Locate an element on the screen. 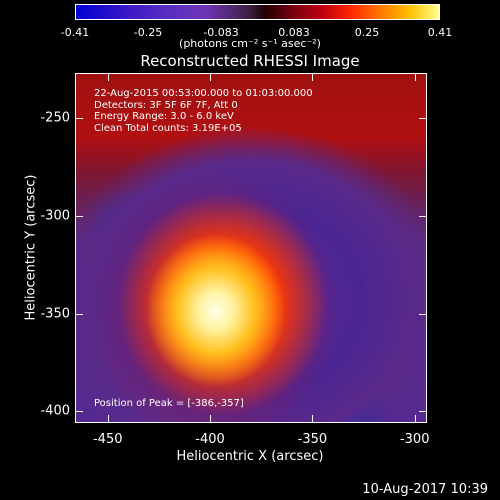  colorbar-units: (photons cm⁻² s⁻¹ asec⁻²) is located at coordinates (250, 43).